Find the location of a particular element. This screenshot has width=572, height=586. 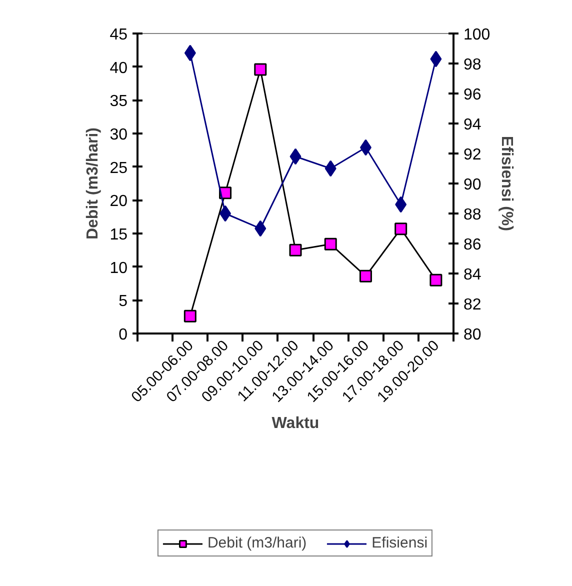

y-tick-label: 20 is located at coordinates (119, 201).